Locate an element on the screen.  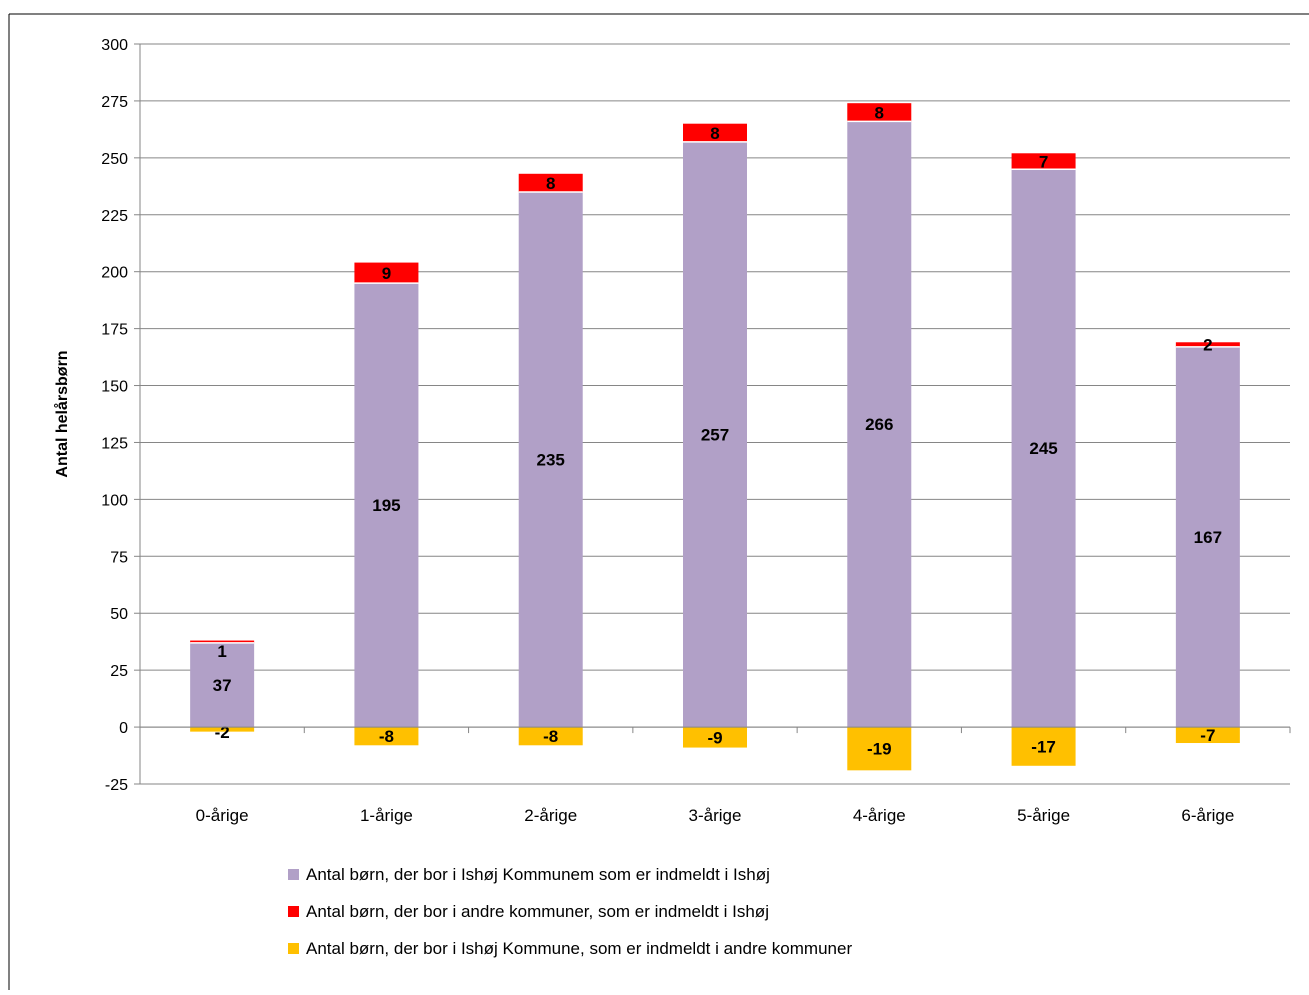
data-label-other-municipality: 7 is located at coordinates (1043, 161).